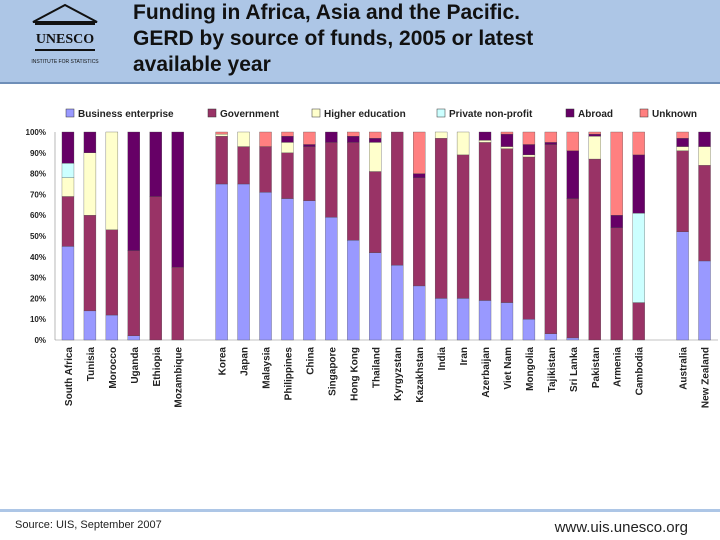 Image resolution: width=720 pixels, height=540 pixels. Describe the element at coordinates (333, 38) in the screenshot. I see `title-line-2: GERD by source of funds, 2005 or latest` at that location.